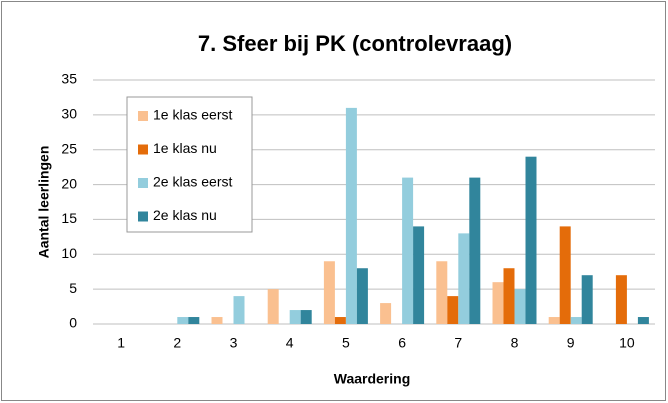 The height and width of the screenshot is (403, 668). I want to click on x-tick-label: 5, so click(346, 343).